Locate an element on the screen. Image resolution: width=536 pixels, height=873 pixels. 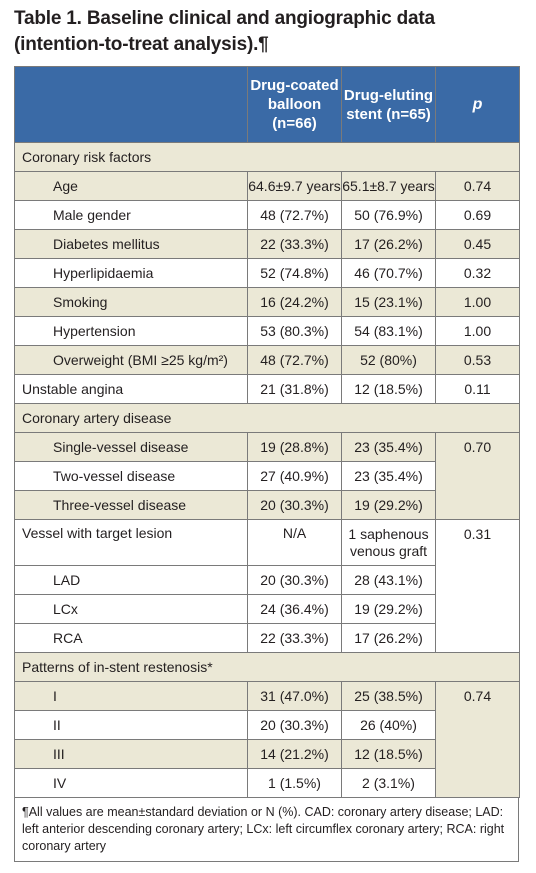
row-label: III is located at coordinates (131, 754).